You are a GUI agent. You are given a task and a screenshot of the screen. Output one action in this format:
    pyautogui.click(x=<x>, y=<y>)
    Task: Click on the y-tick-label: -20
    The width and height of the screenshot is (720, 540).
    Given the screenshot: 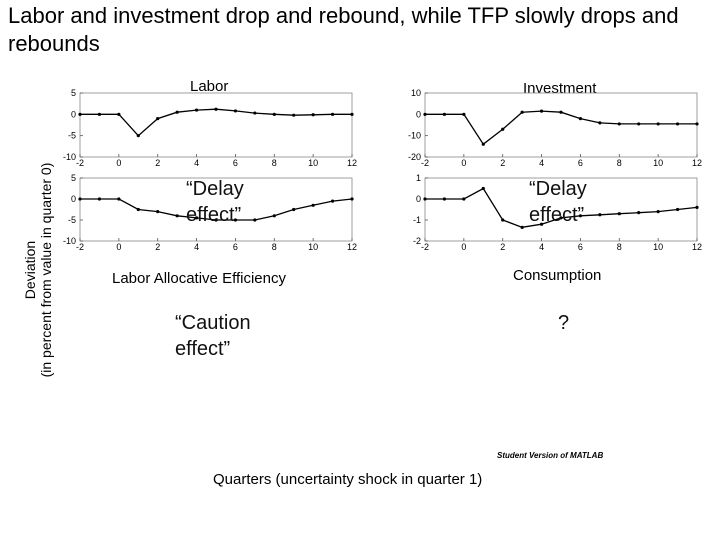 What is the action you would take?
    pyautogui.click(x=414, y=157)
    